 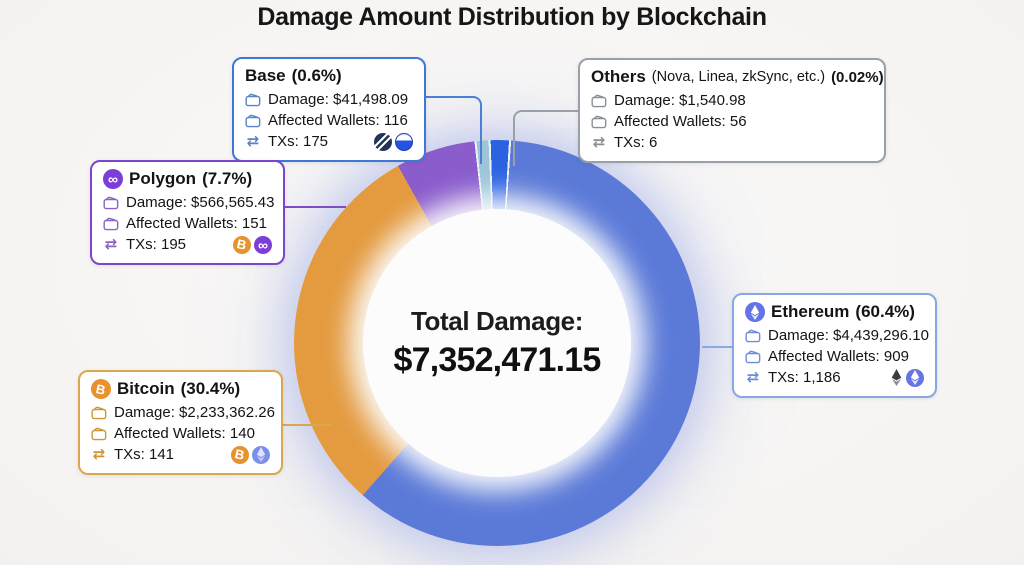 I want to click on base-name: Base, so click(x=265, y=75).